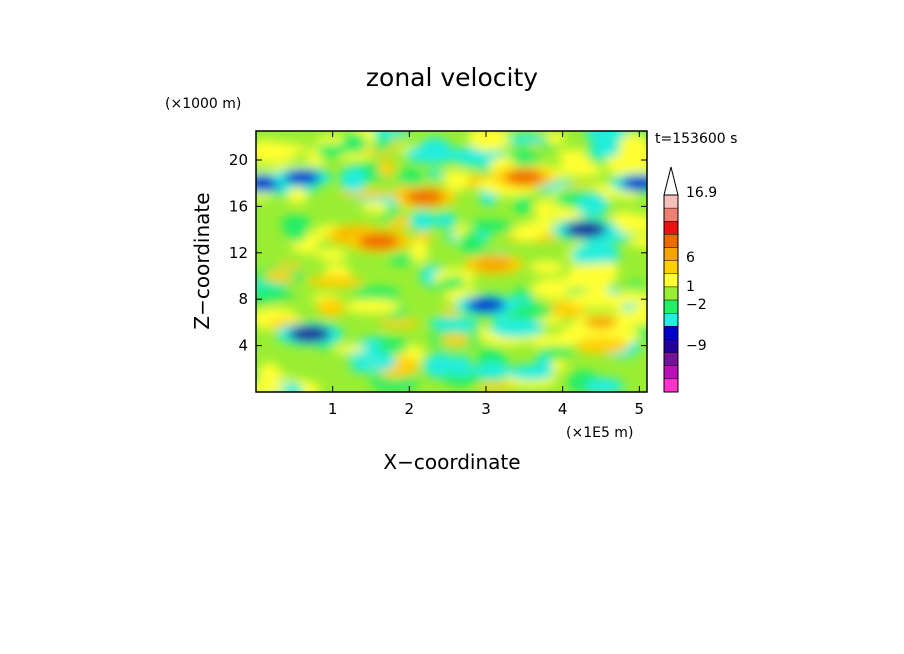 Image resolution: width=904 pixels, height=654 pixels. What do you see at coordinates (438, 253) in the screenshot?
I see `y-axis-ticks: 4 8 12 16 20` at bounding box center [438, 253].